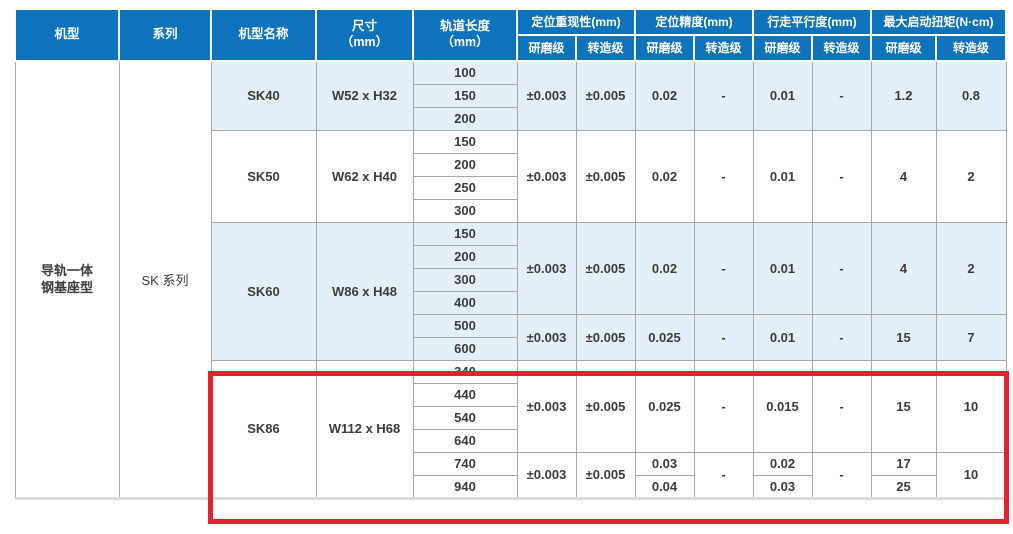 The image size is (1013, 534). What do you see at coordinates (576, 22) in the screenshot?
I see `header-positioning-repeatability: 定位重现性(mm)` at bounding box center [576, 22].